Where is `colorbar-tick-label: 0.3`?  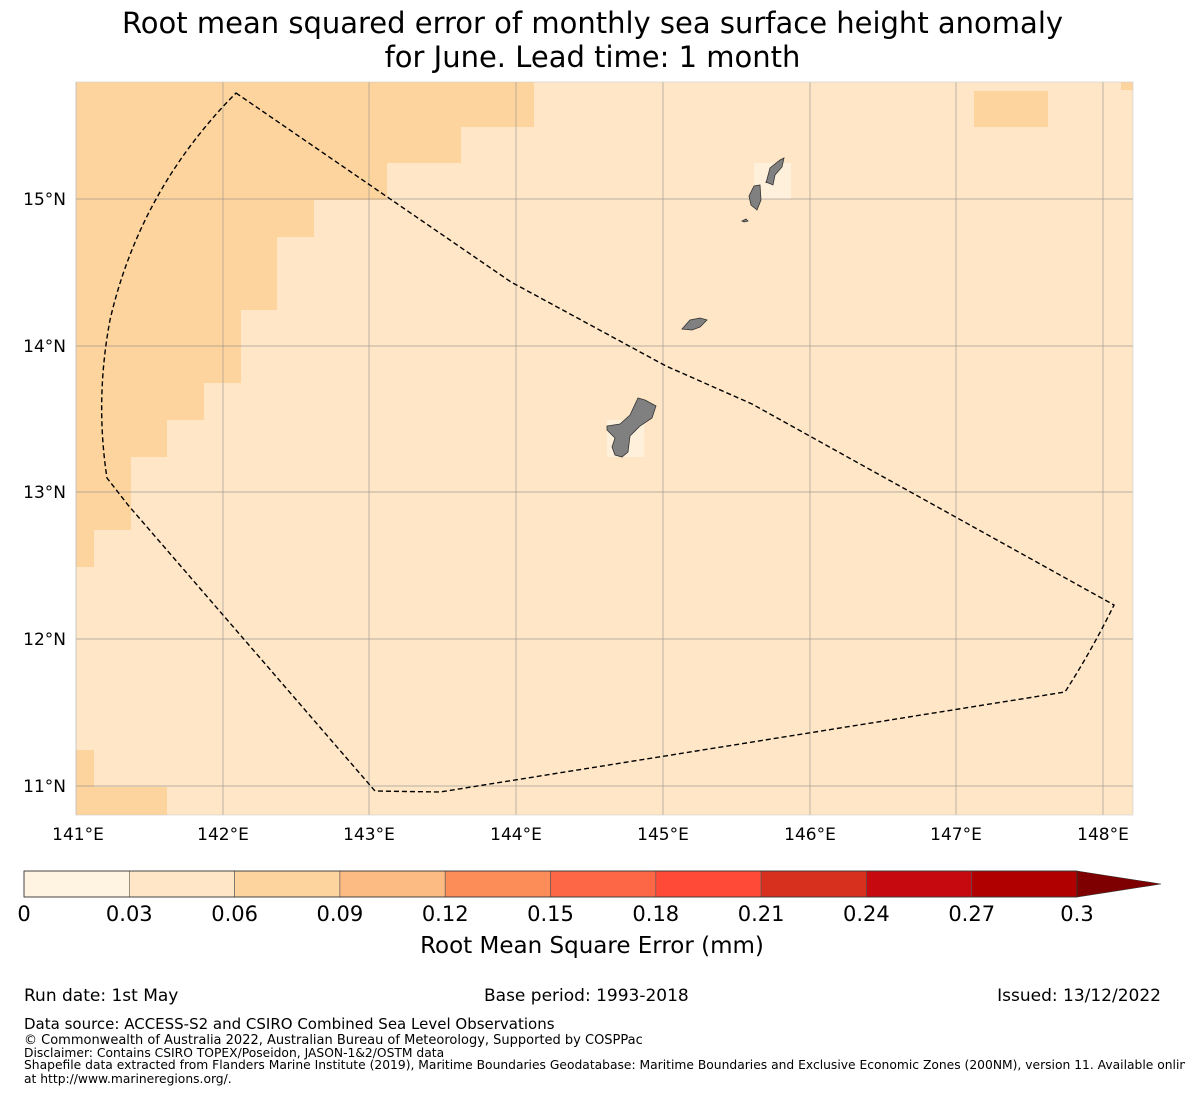
colorbar-tick-label: 0.3 is located at coordinates (1076, 914).